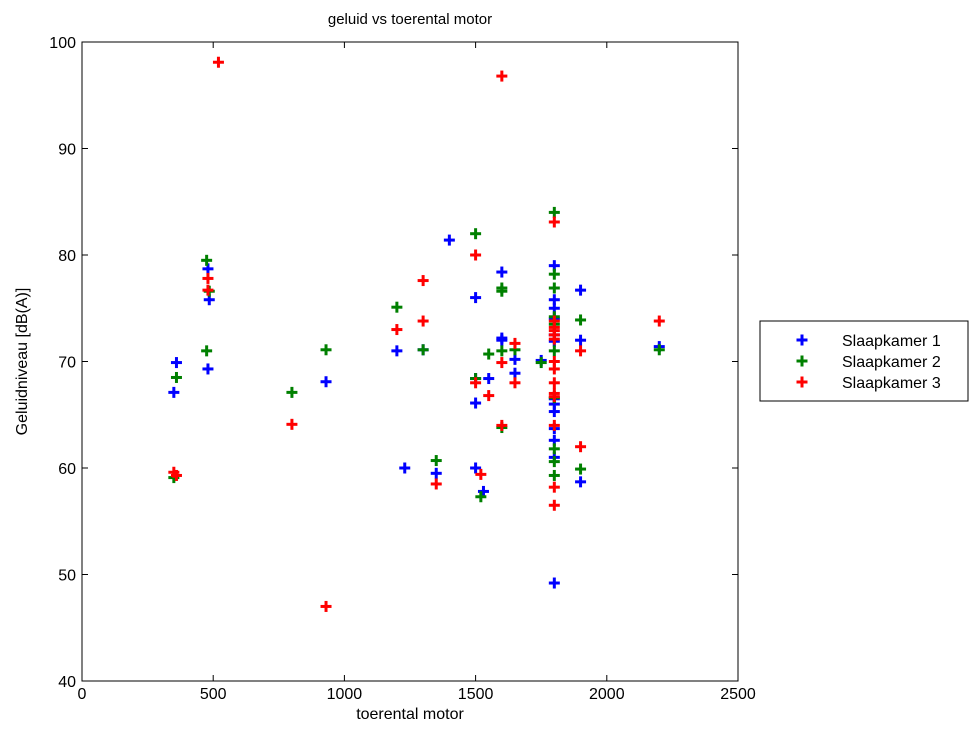 This screenshot has height=731, width=971. Describe the element at coordinates (891, 383) in the screenshot. I see `legend-label: Slaapkamer 3` at that location.